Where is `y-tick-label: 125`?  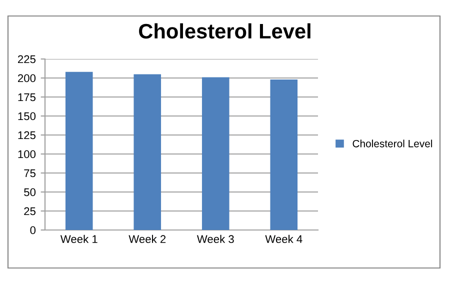 y-tick-label: 125 is located at coordinates (27, 135).